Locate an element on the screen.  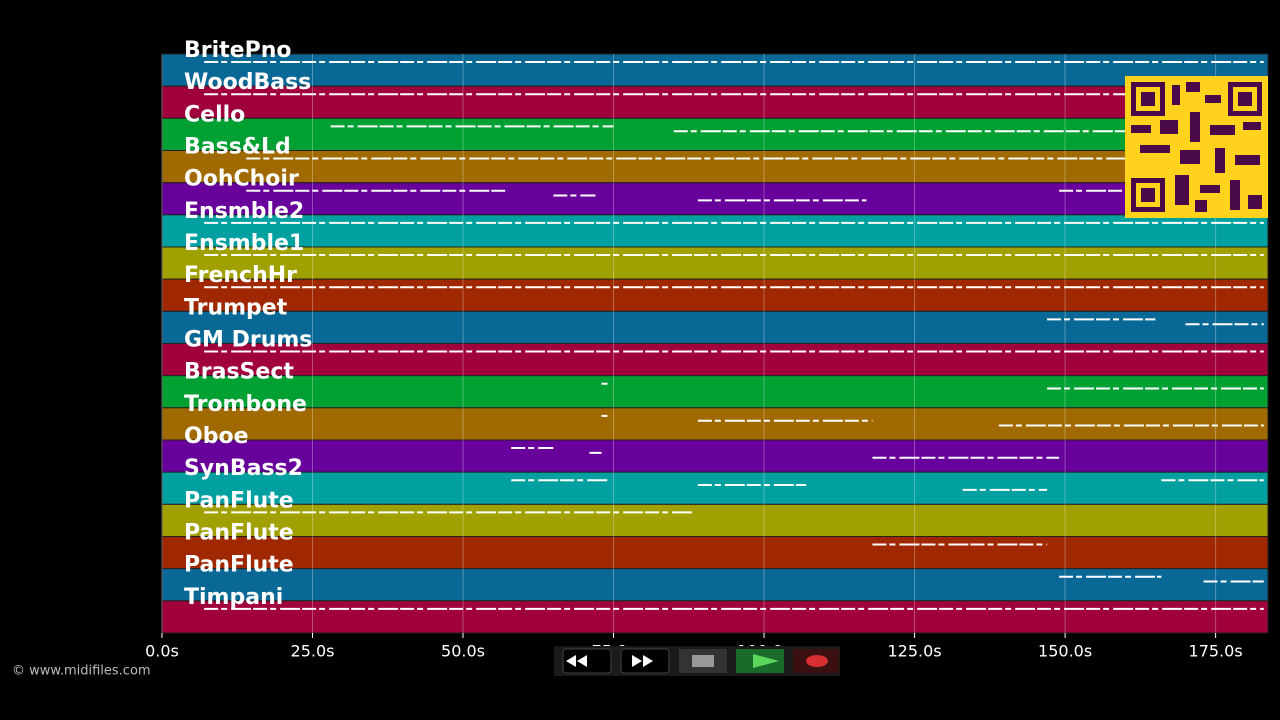
qr-code is located at coordinates (1196, 147).